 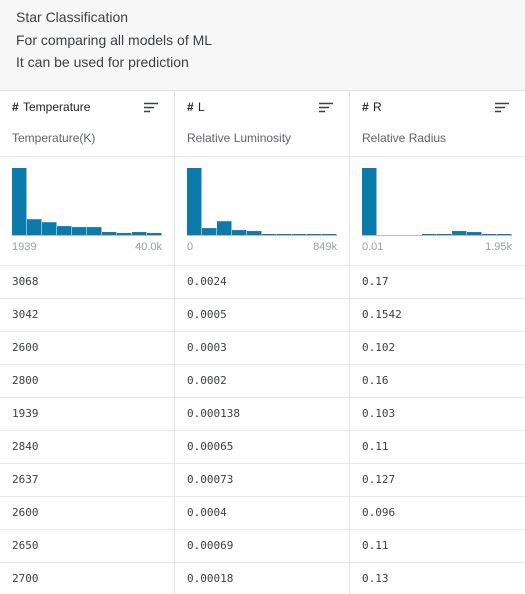 I want to click on column-name: Temperature, so click(x=57, y=107).